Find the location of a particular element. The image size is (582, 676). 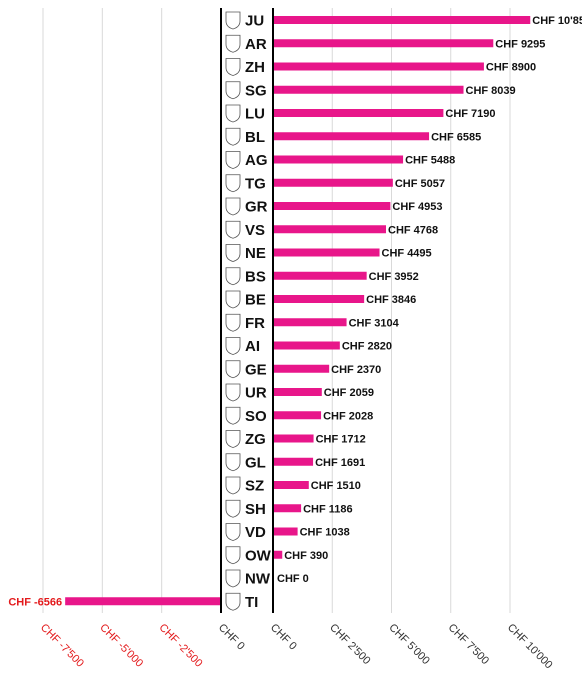

category-label-zg: ZG is located at coordinates (255, 439).